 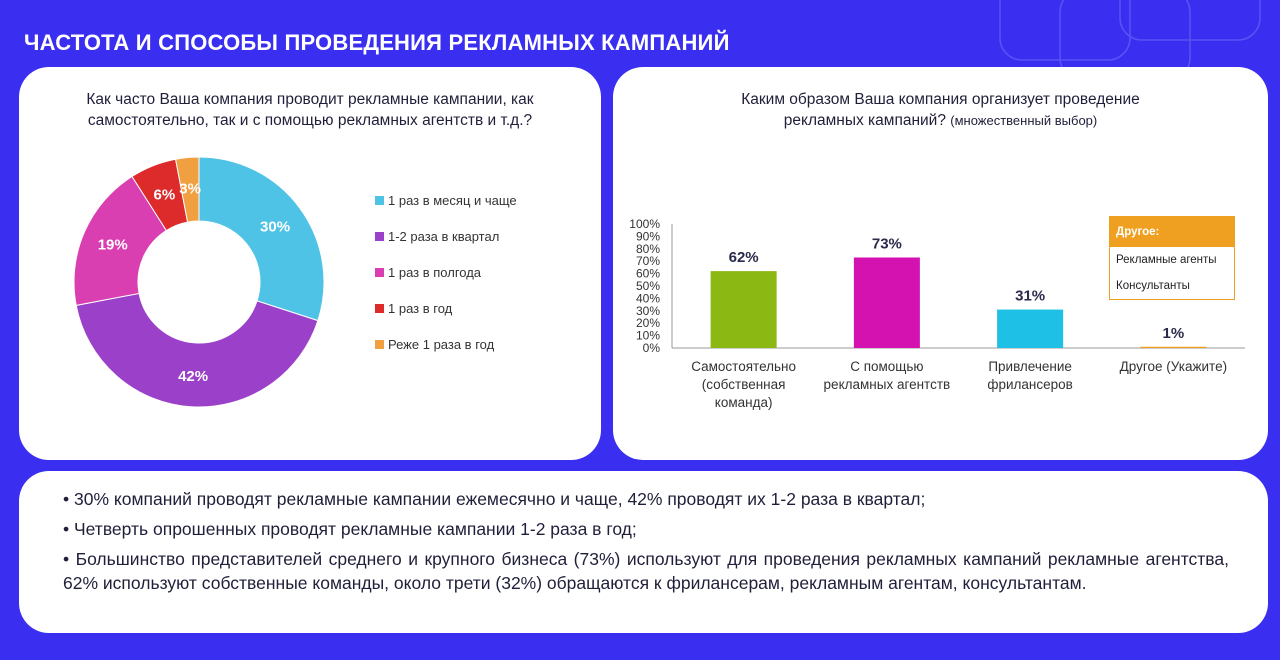 What do you see at coordinates (648, 336) in the screenshot?
I see `y-tick-label: 10%` at bounding box center [648, 336].